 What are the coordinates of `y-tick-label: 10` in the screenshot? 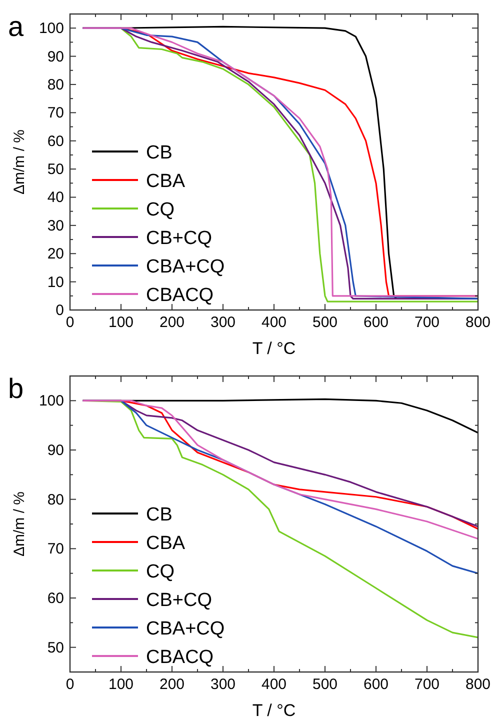 It's located at (55, 282).